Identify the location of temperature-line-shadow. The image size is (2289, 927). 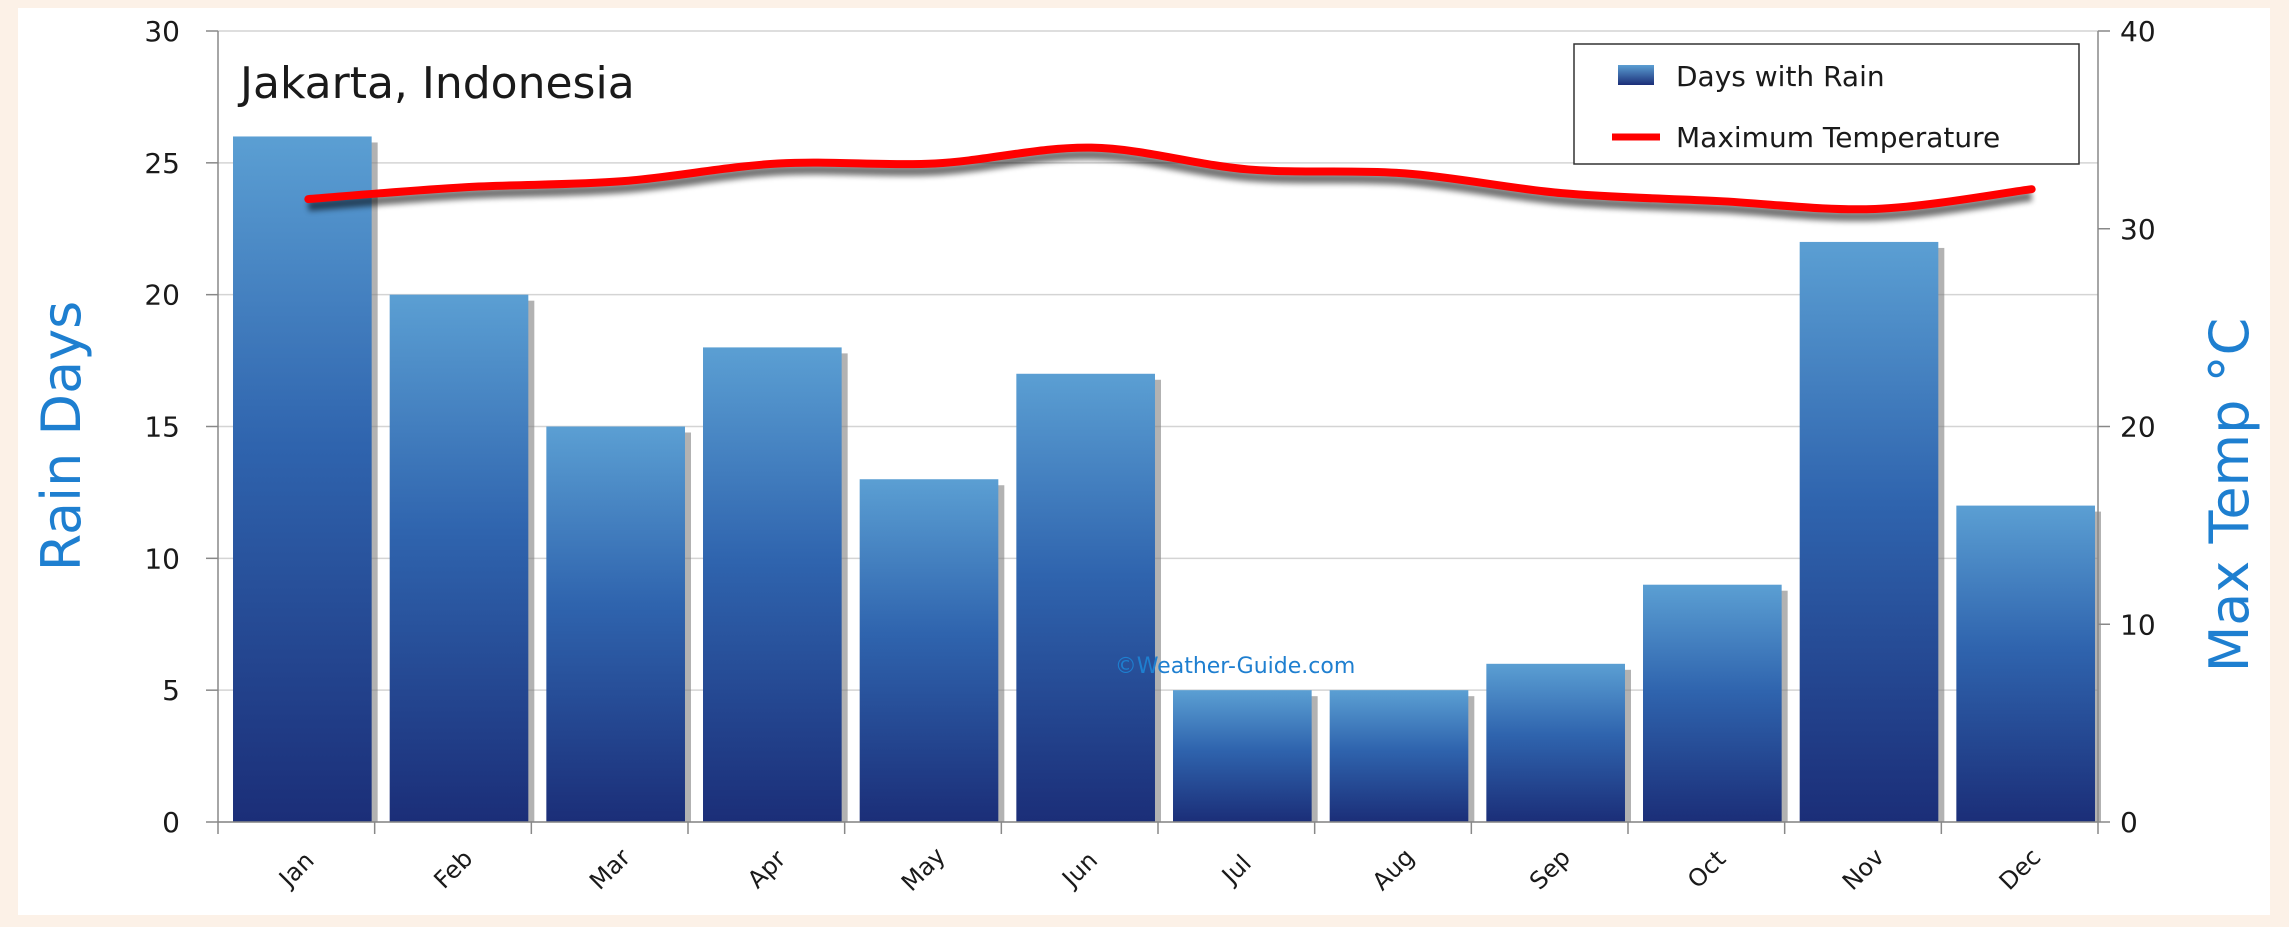
(1170, 185).